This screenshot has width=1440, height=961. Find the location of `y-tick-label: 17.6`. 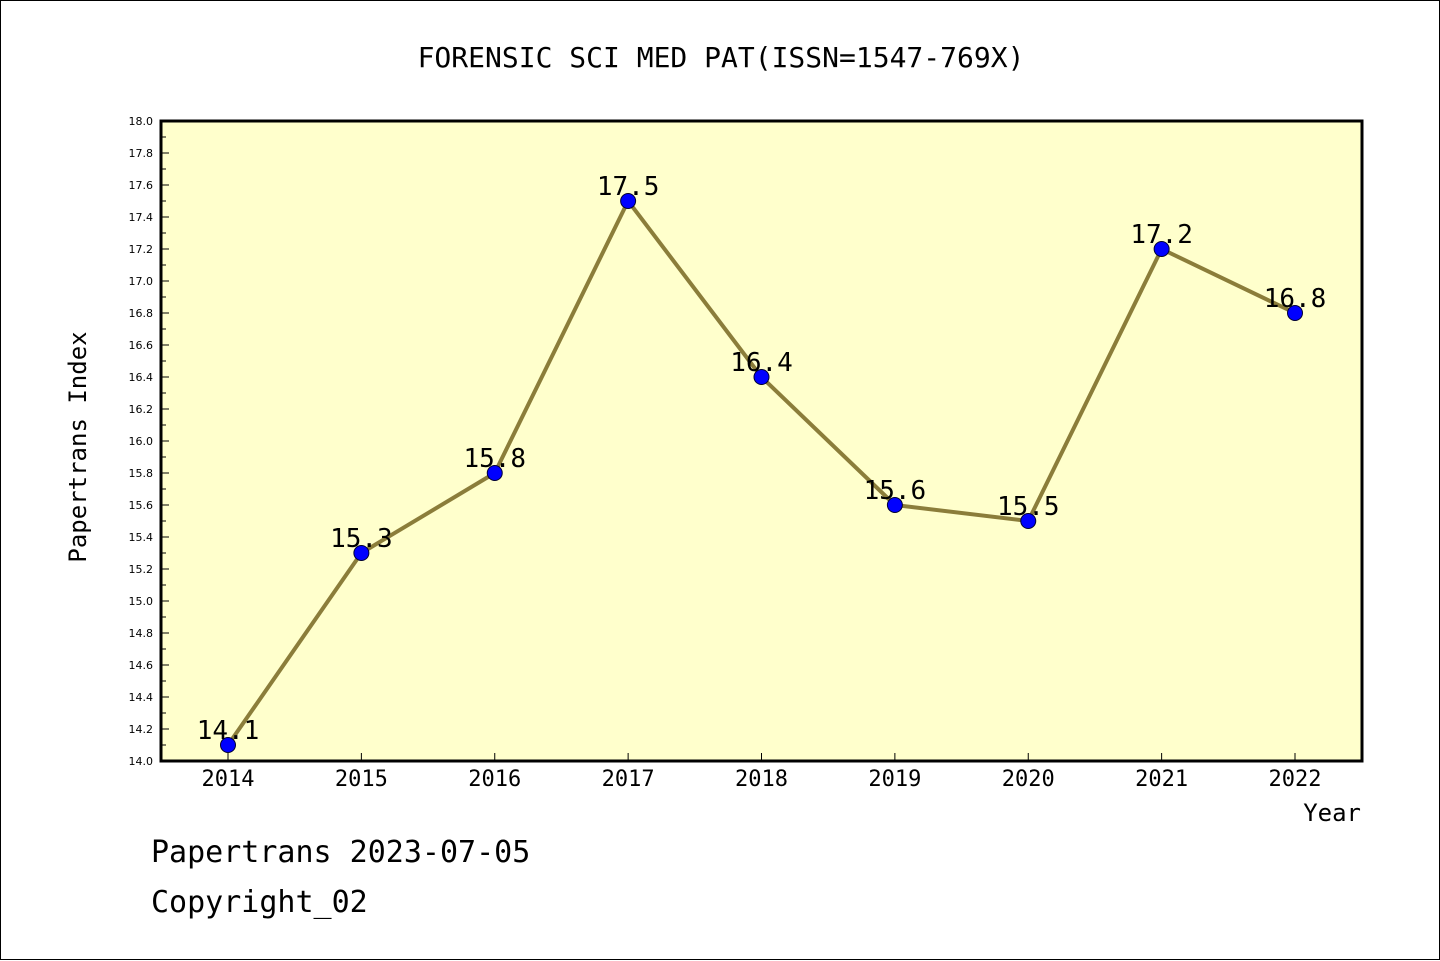

y-tick-label: 17.6 is located at coordinates (141, 185).